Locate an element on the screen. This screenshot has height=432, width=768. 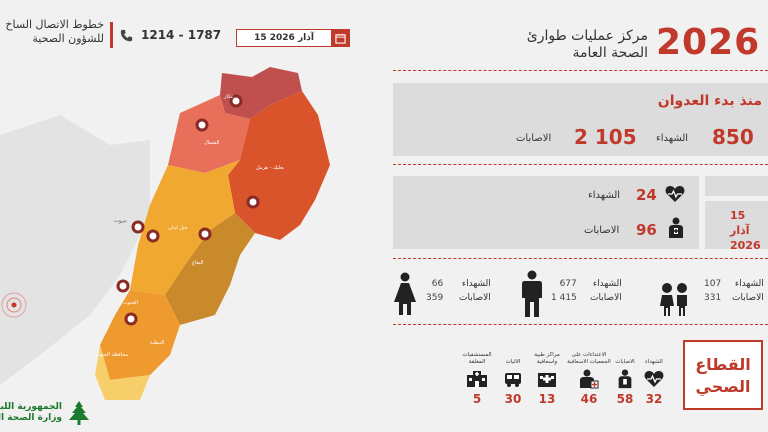
sector-col-label: الاليات is located at coordinates (513, 362).